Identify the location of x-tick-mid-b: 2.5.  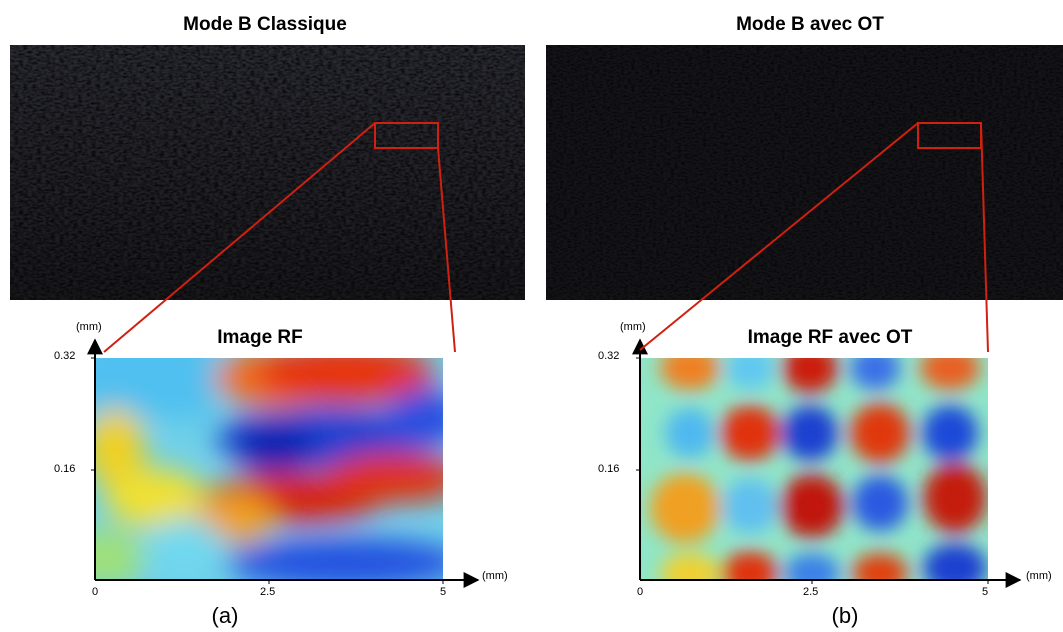
(811, 592).